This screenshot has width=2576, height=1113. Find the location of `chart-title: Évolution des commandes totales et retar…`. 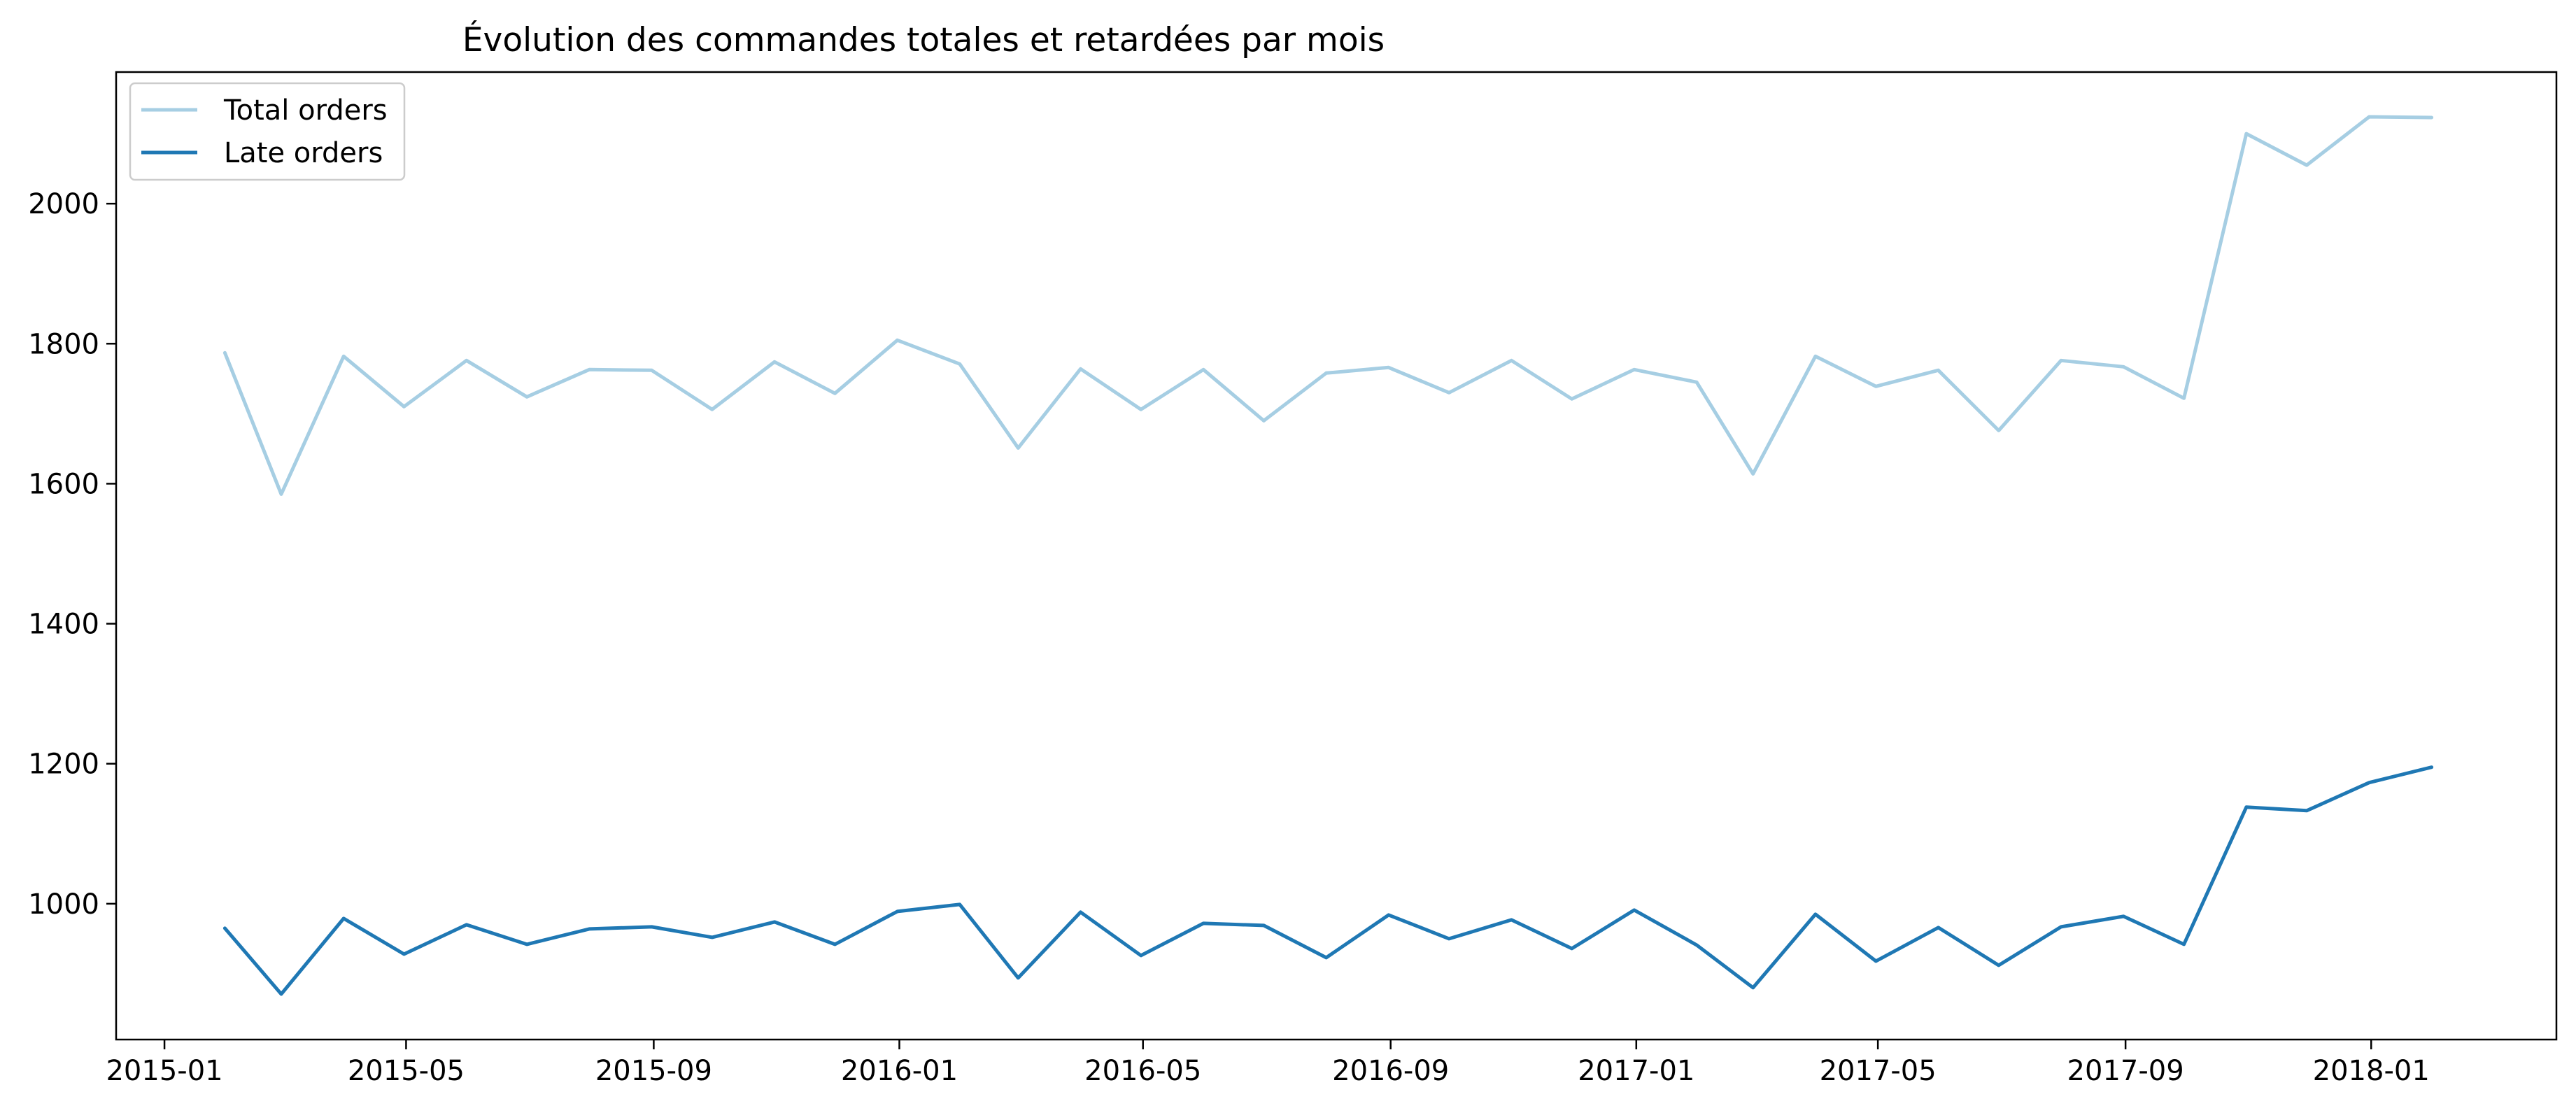

chart-title: Évolution des commandes totales et retar… is located at coordinates (923, 40).